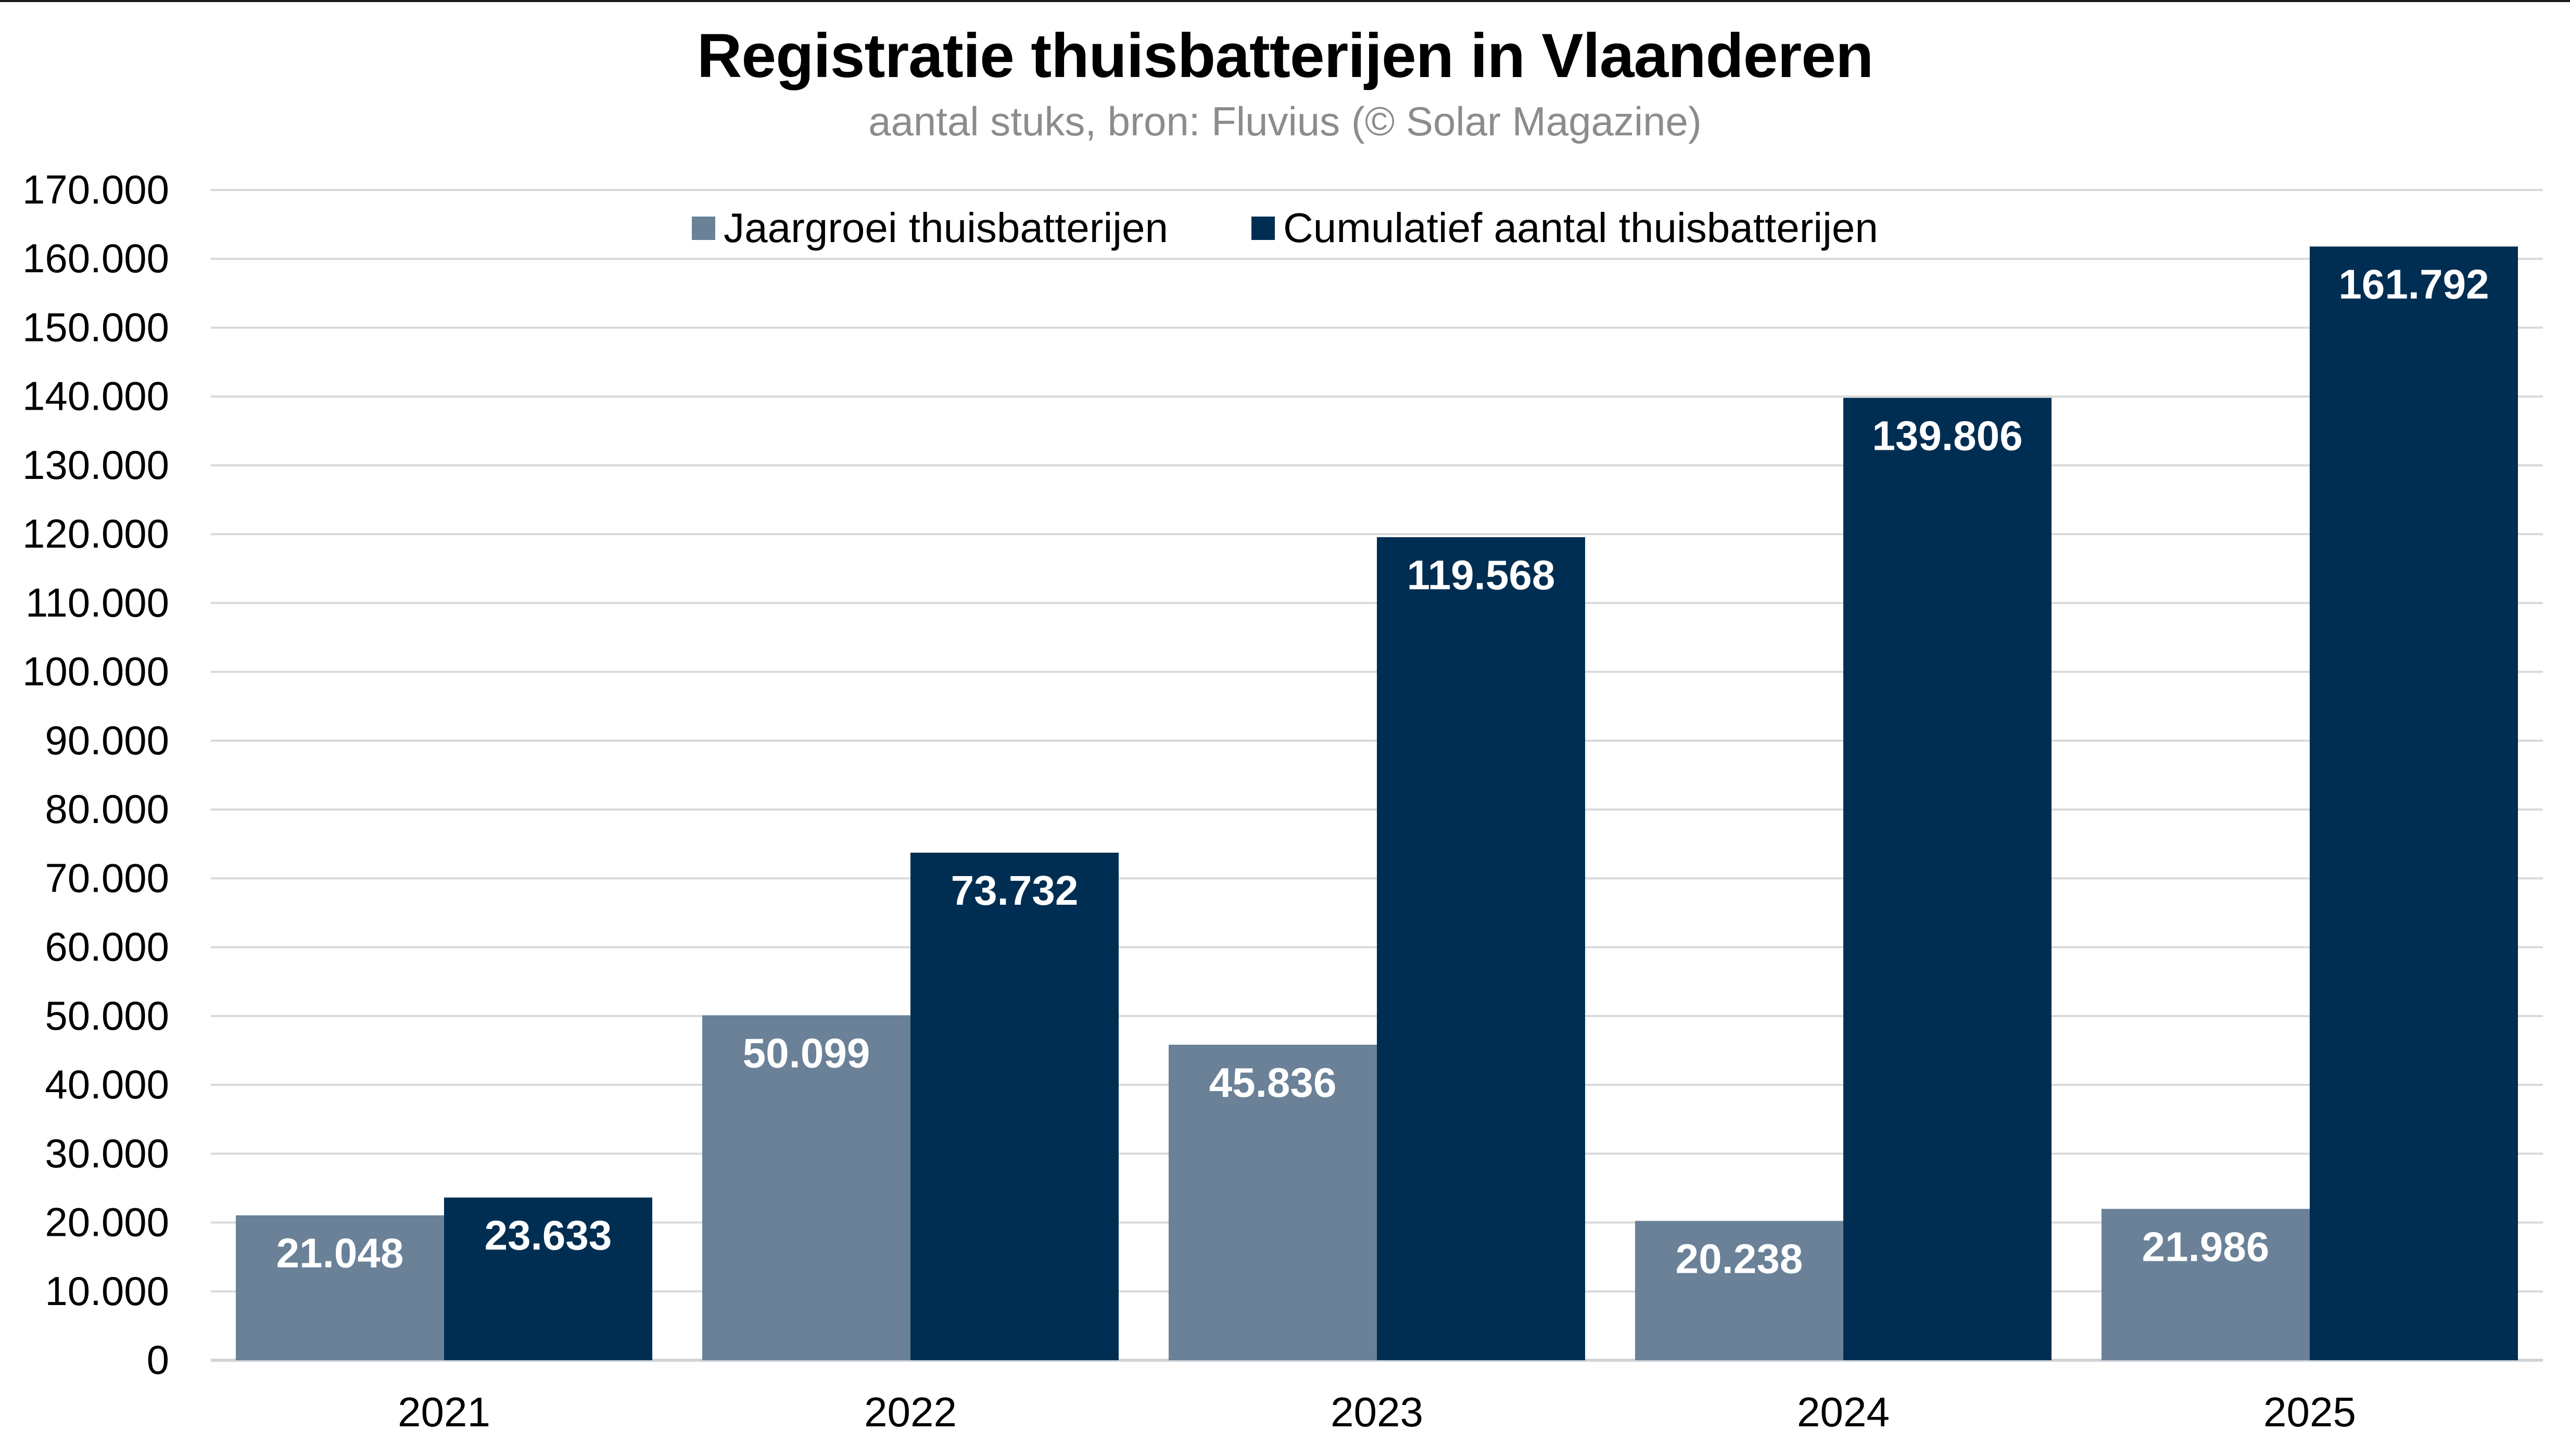 Image resolution: width=2570 pixels, height=1456 pixels. I want to click on data-label: 23.633, so click(548, 1235).